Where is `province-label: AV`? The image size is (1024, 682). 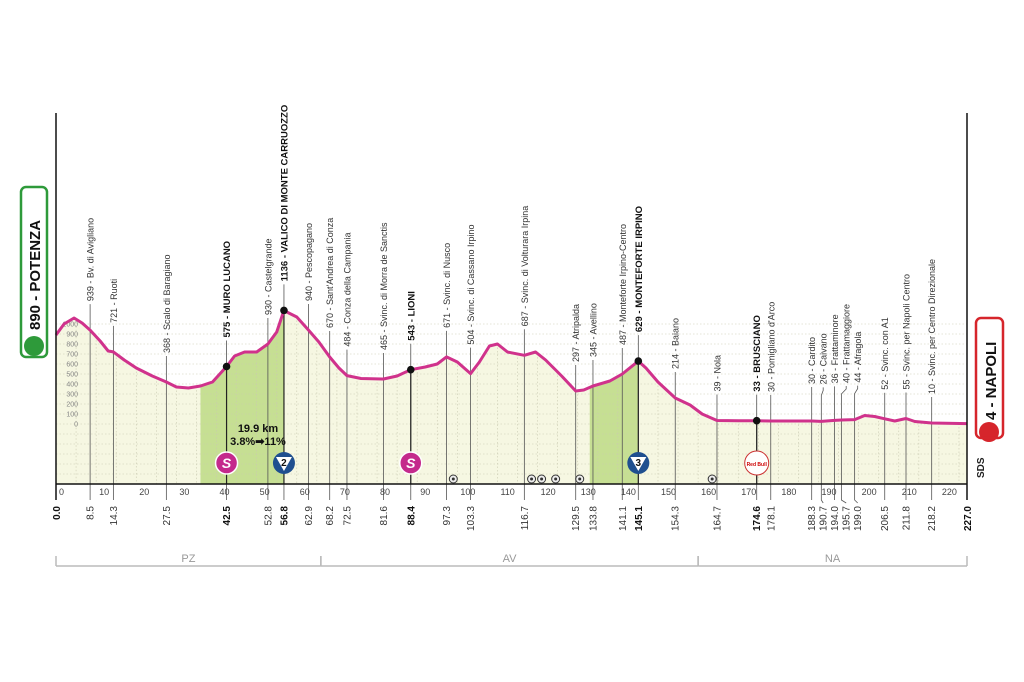 province-label: AV is located at coordinates (510, 559).